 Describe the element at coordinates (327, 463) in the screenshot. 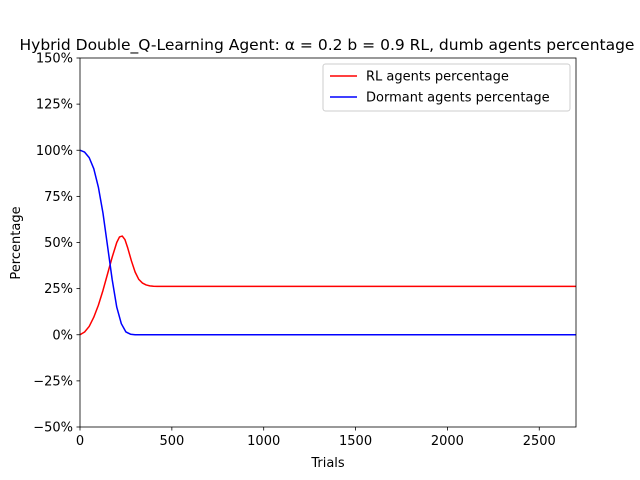

I see `x-axis-label: Trials` at that location.